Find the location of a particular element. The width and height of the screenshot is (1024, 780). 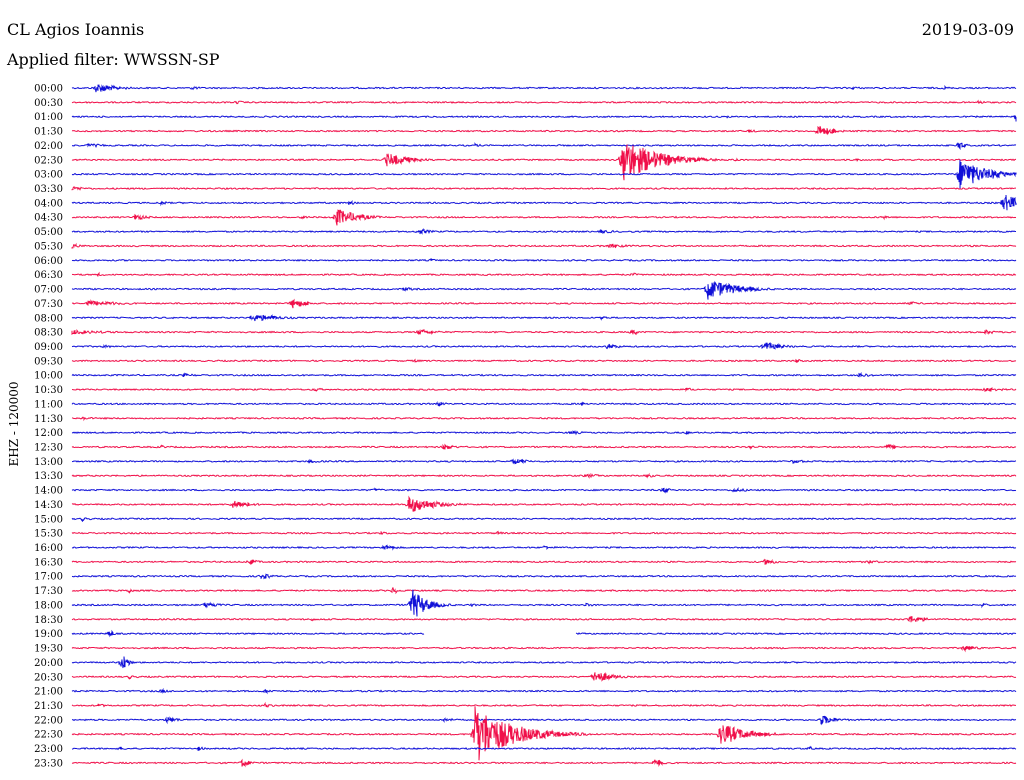

row-time-label: 00:00 is located at coordinates (48, 89).